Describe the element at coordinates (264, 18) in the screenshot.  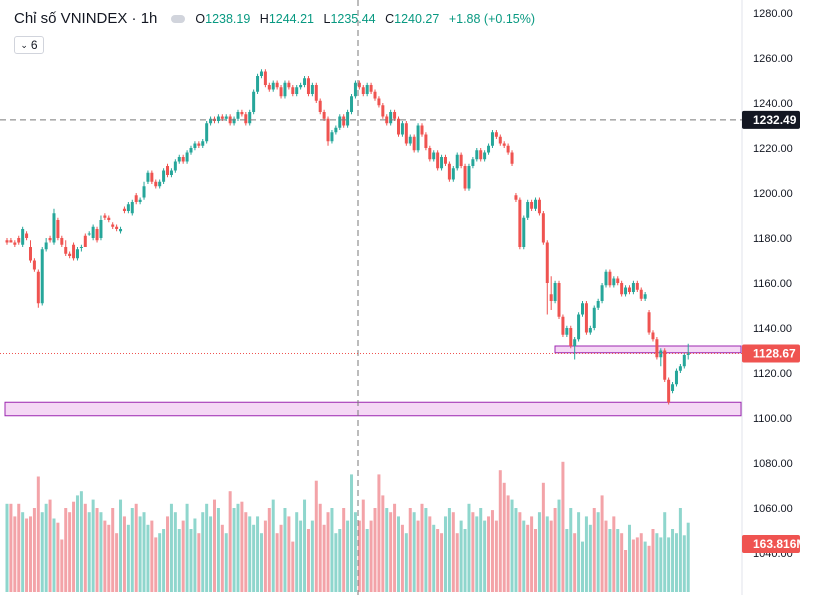
I see `high-label: H` at that location.